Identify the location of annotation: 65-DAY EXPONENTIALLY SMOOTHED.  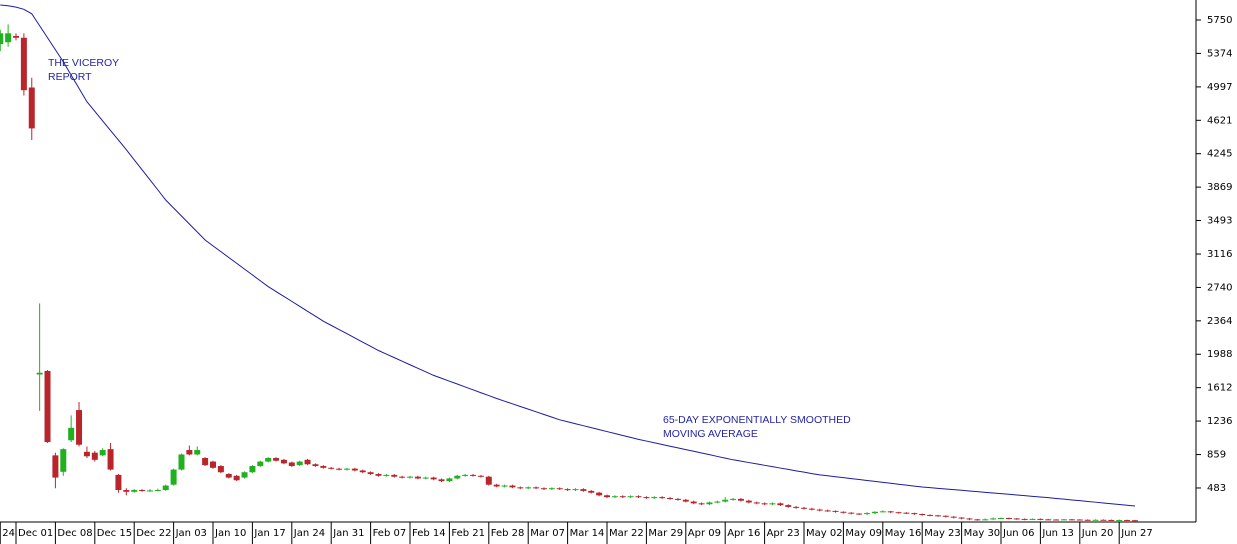
(757, 420).